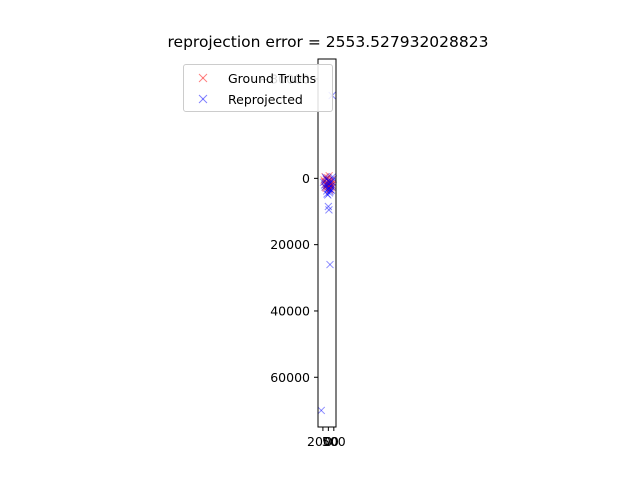 The width and height of the screenshot is (640, 480). What do you see at coordinates (290, 244) in the screenshot?
I see `y-tick-label: 20000` at bounding box center [290, 244].